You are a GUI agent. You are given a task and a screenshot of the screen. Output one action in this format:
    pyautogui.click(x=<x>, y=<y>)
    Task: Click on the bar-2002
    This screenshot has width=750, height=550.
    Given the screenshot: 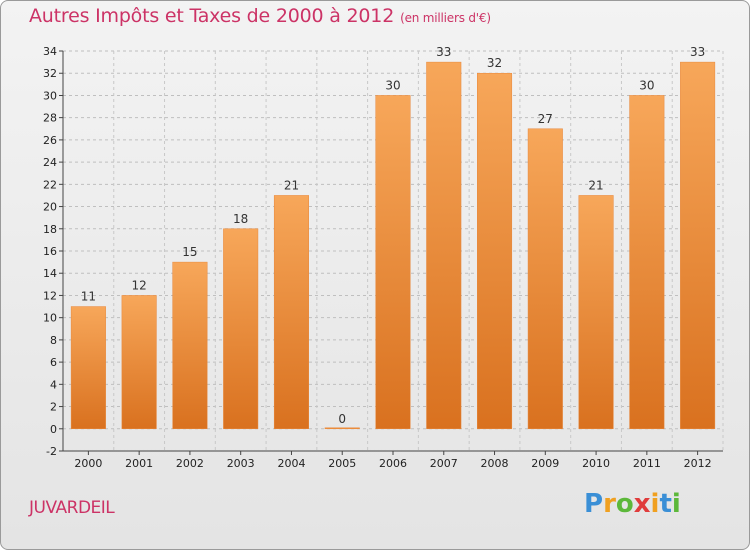 What is the action you would take?
    pyautogui.click(x=190, y=345)
    